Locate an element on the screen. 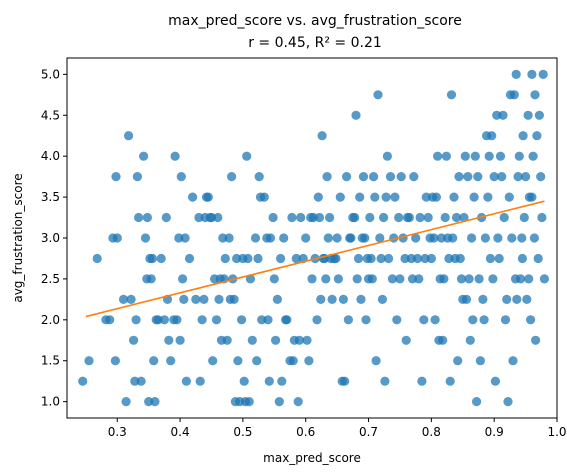  y-tick-label: 1.0 is located at coordinates (50, 402).